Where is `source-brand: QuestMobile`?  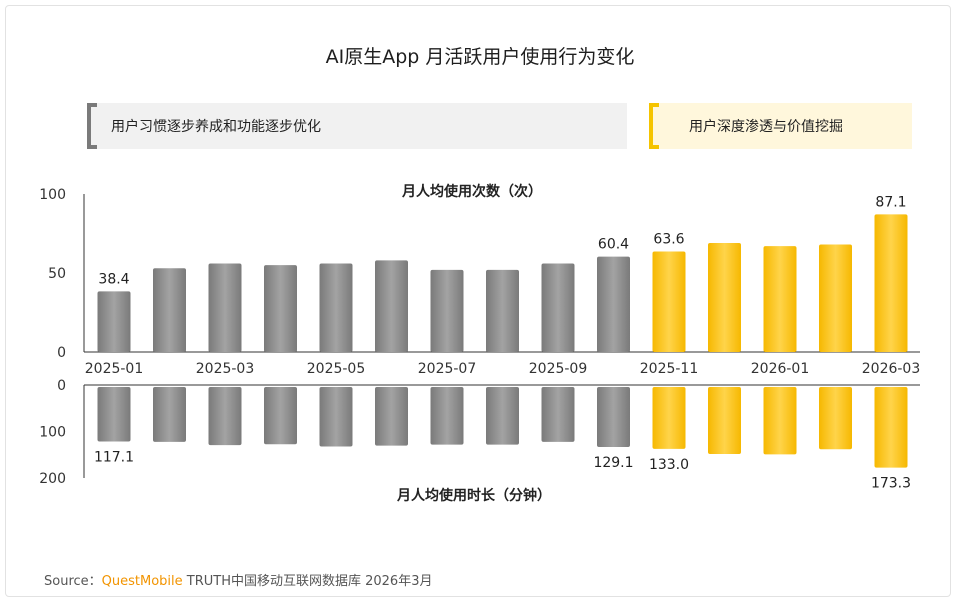
source-brand: QuestMobile is located at coordinates (142, 581).